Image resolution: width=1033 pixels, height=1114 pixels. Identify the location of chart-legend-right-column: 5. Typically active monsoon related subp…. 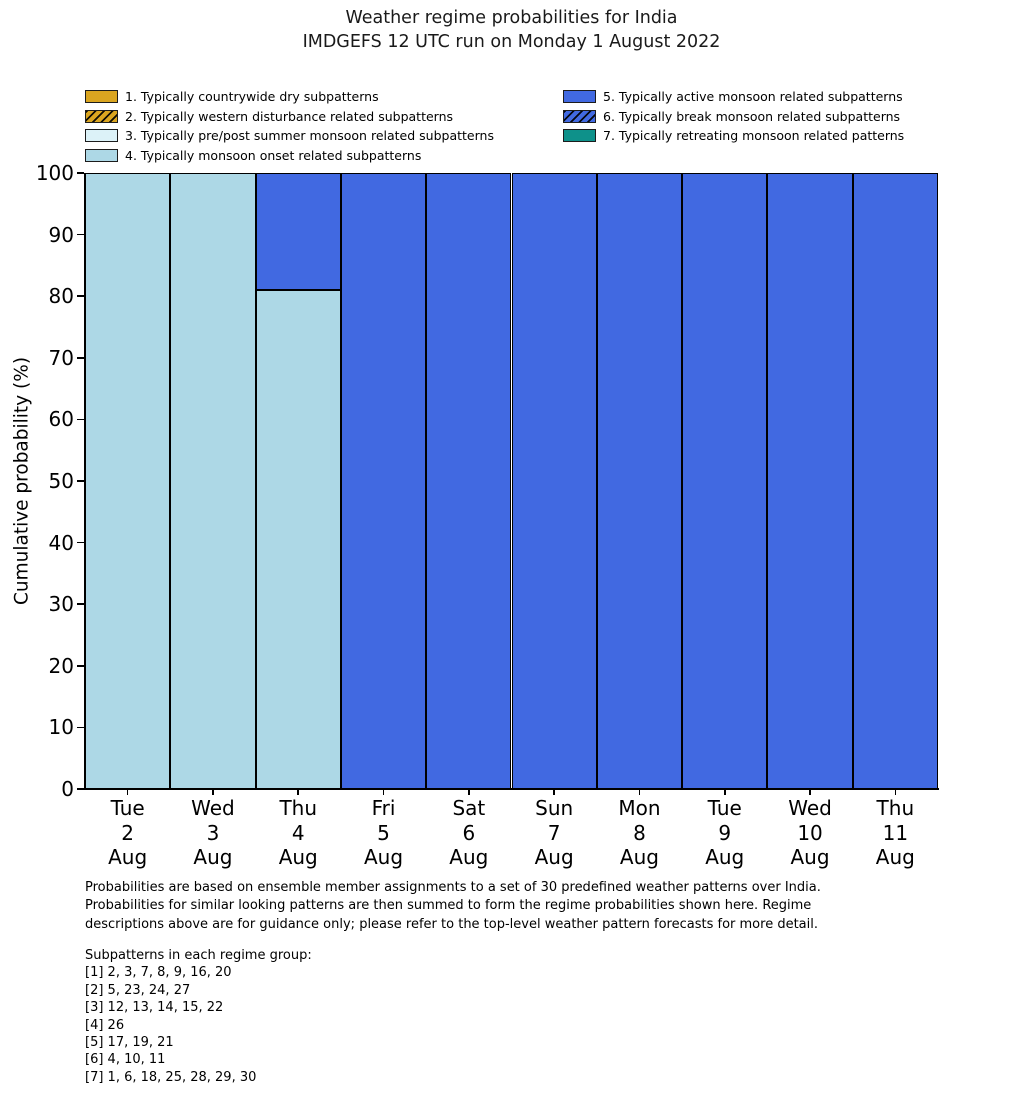
(733, 116).